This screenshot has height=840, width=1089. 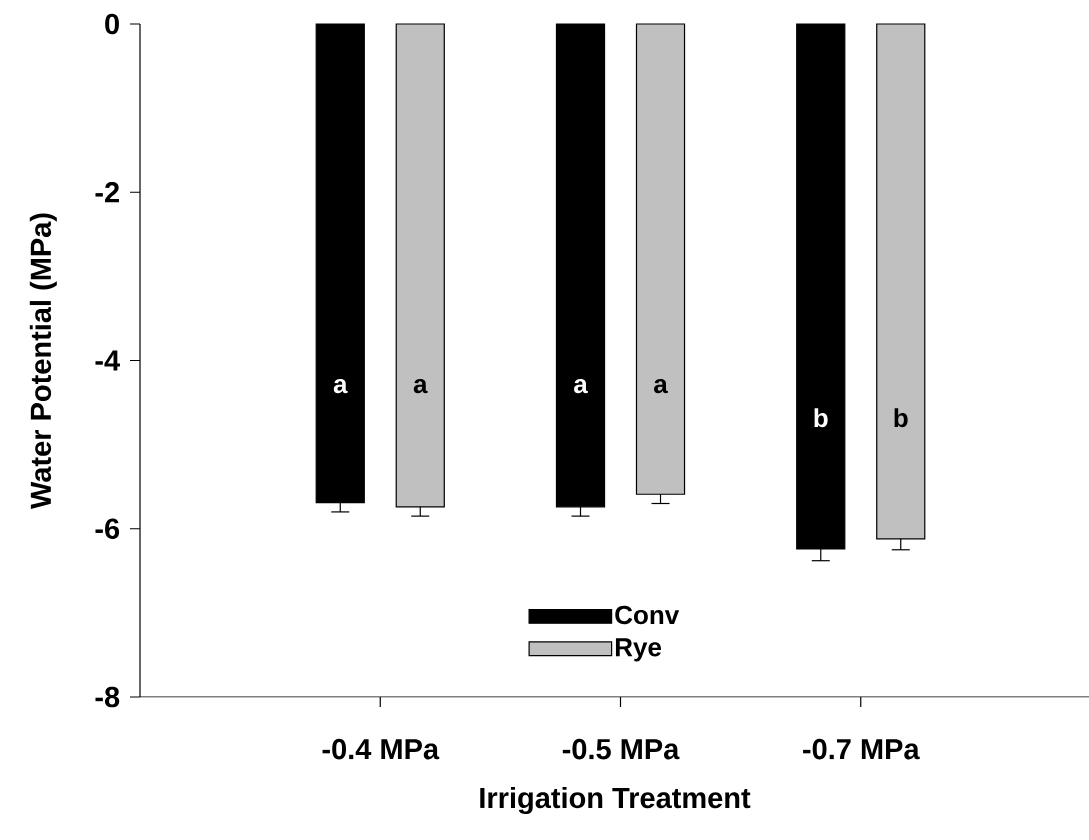 What do you see at coordinates (107, 360) in the screenshot?
I see `y-tick-label: -4` at bounding box center [107, 360].